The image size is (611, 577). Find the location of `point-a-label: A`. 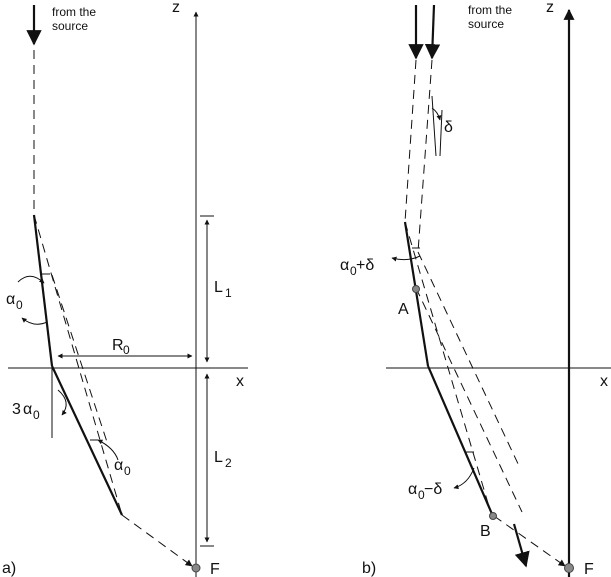

point-a-label: A is located at coordinates (403, 309).